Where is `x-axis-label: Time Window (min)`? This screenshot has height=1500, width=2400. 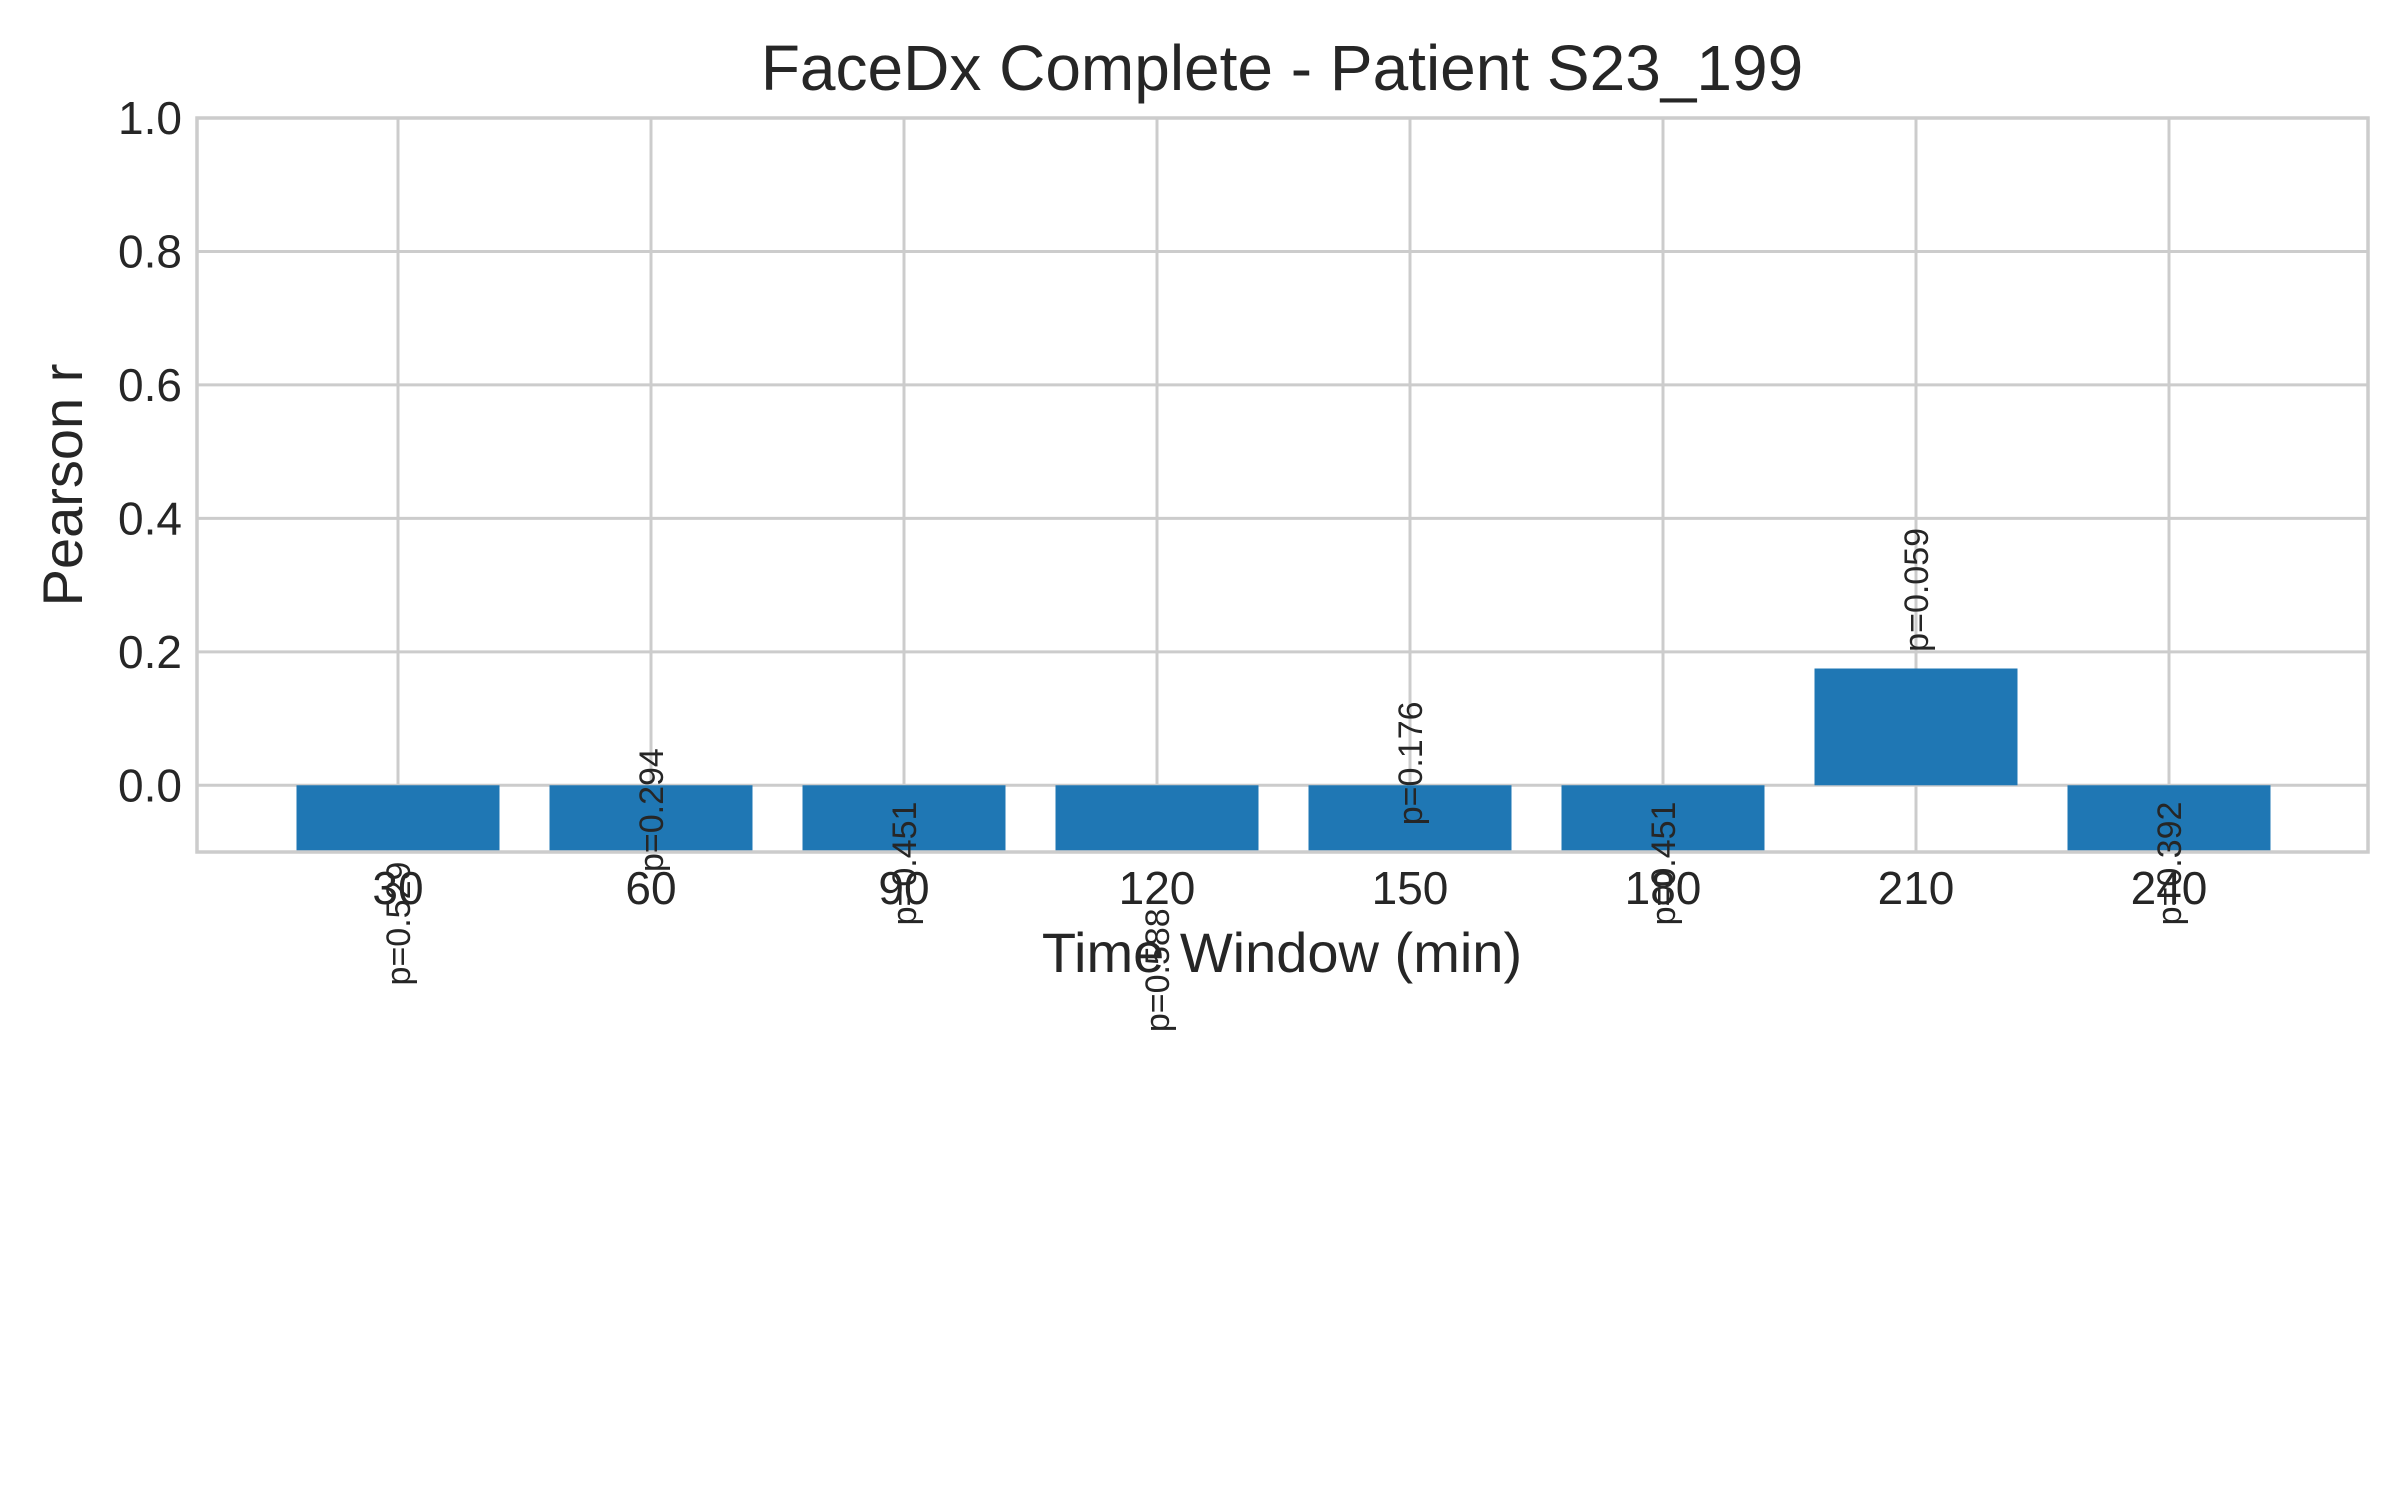
x-axis-label: Time Window (min) is located at coordinates (1282, 952).